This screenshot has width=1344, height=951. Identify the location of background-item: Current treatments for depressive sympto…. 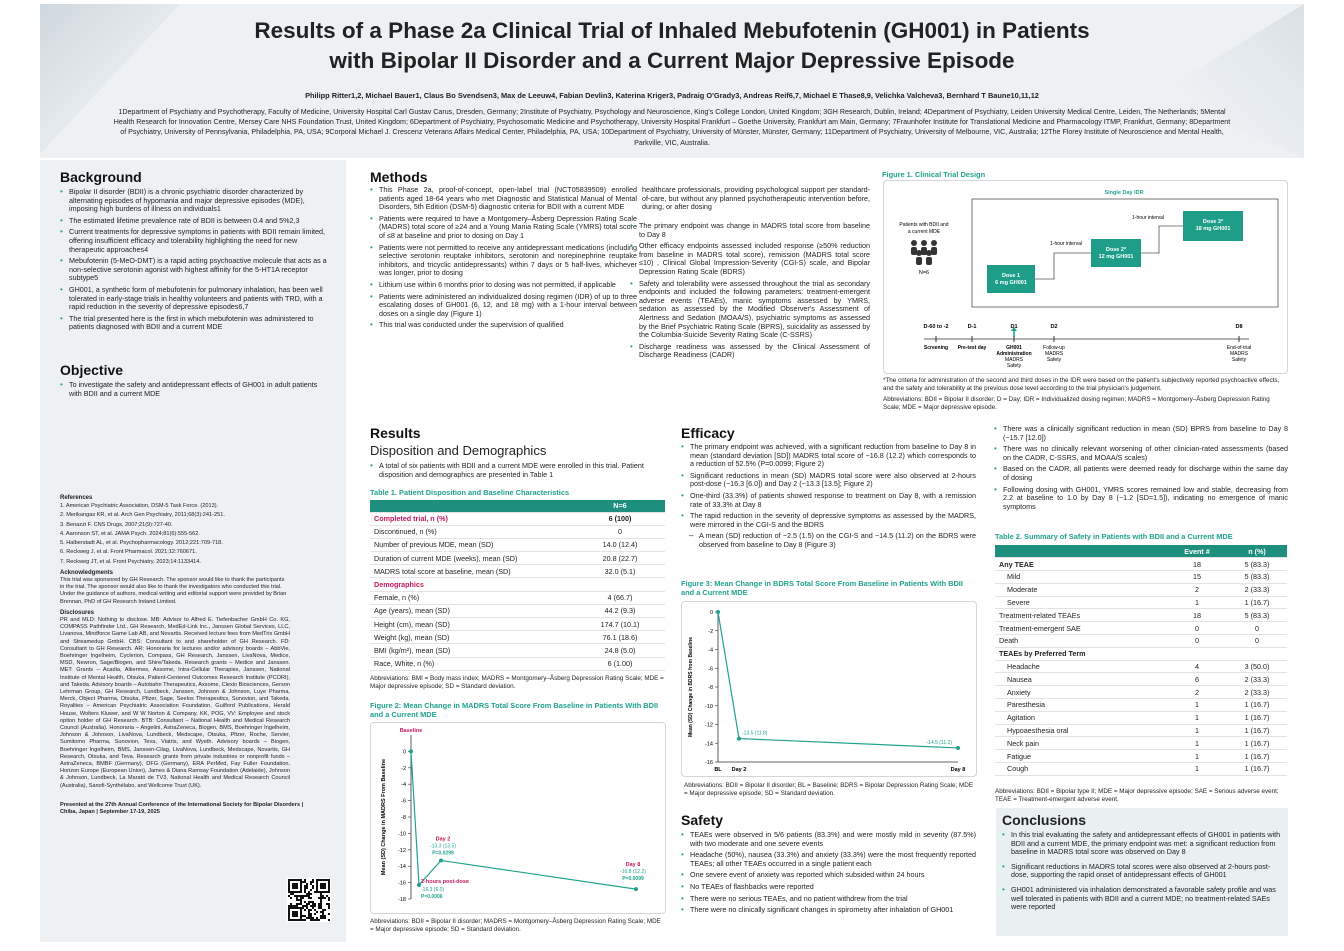
(196, 241).